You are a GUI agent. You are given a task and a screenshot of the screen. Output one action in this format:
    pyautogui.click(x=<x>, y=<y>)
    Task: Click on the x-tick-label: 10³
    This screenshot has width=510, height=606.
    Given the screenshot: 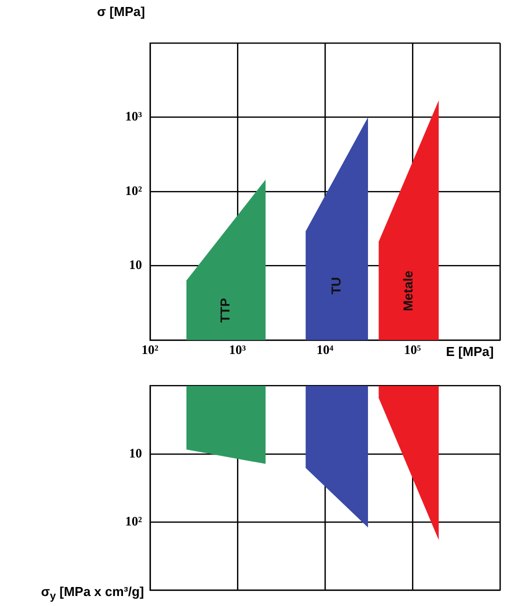 What is the action you would take?
    pyautogui.click(x=237, y=350)
    